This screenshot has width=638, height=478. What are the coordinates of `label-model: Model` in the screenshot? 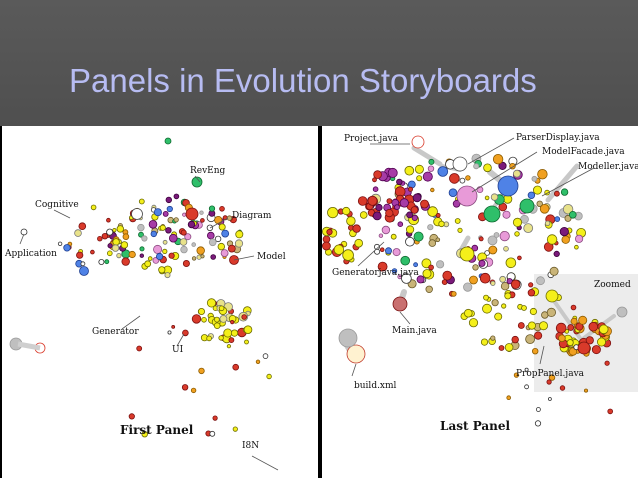 It's located at (271, 257).